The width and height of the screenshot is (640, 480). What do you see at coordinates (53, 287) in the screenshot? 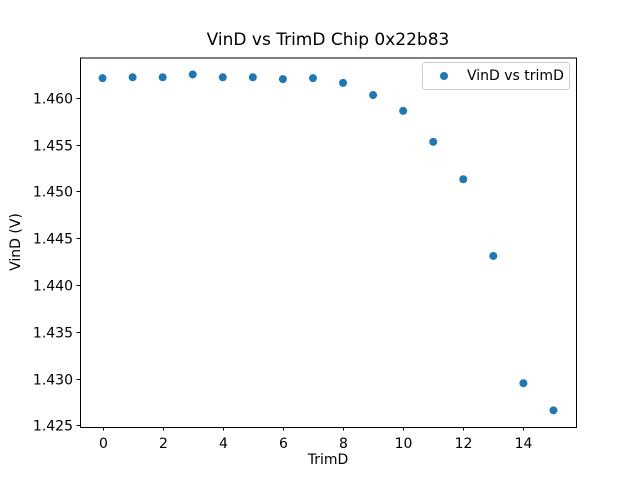
I see `y-tick-label: 1.440` at bounding box center [53, 287].